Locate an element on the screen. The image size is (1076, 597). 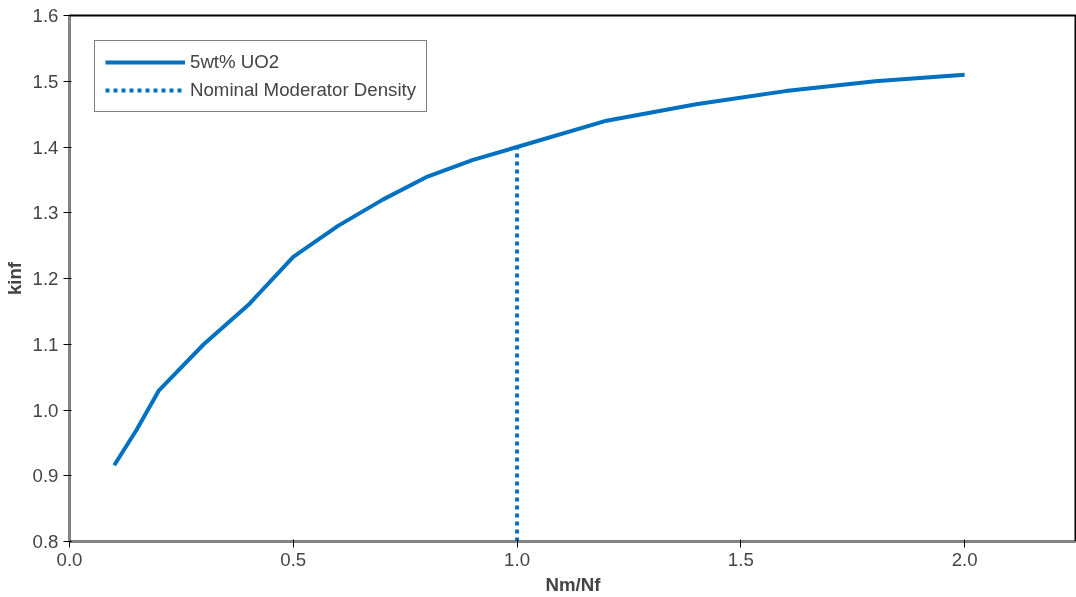
y-tick-label: 1.1 is located at coordinates (45, 344).